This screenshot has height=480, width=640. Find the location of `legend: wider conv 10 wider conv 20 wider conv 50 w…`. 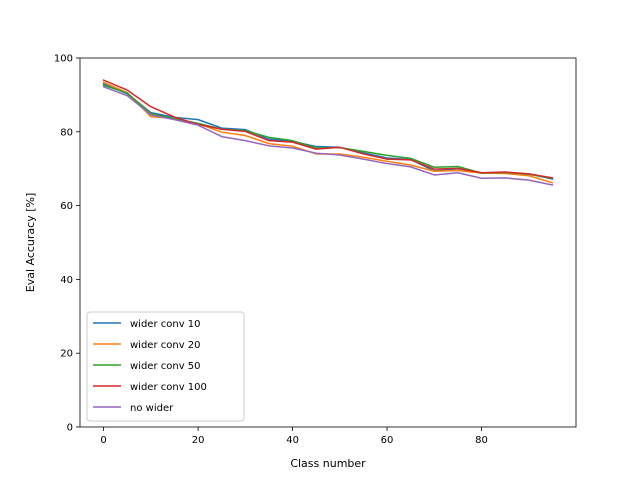

legend: wider conv 10 wider conv 20 wider conv 50 w… is located at coordinates (165, 366).